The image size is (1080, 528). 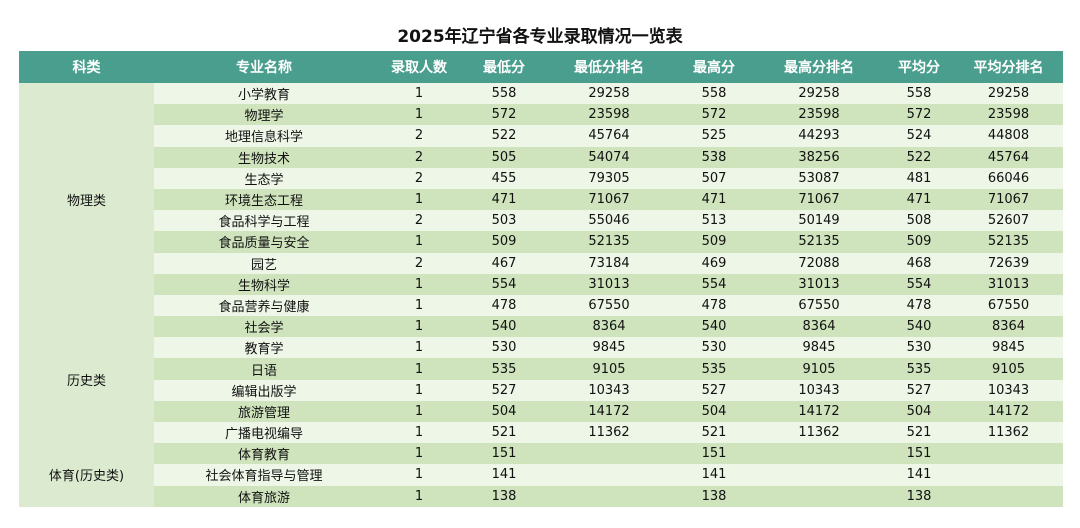 I want to click on max-rank-cell: 72088, so click(x=819, y=263).